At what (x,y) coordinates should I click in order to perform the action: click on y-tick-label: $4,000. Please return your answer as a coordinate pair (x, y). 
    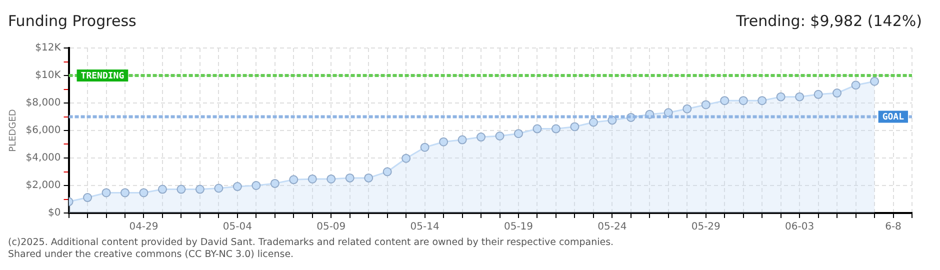
    Looking at the image, I should click on (43, 158).